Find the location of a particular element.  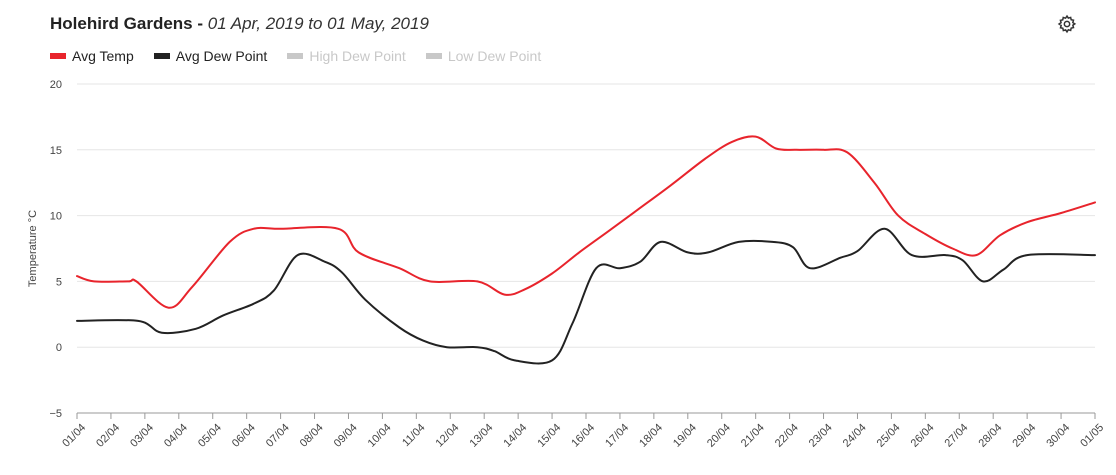

x-tick-label: 26/04 is located at coordinates (923, 436).